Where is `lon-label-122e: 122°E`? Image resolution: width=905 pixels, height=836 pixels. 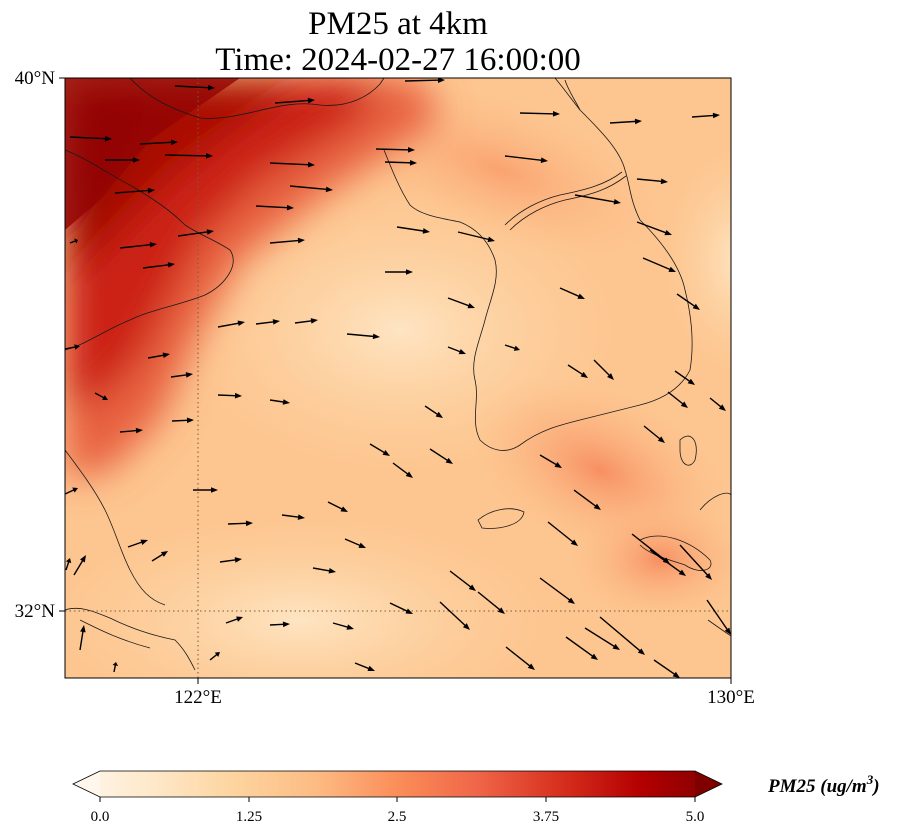 lon-label-122e: 122°E is located at coordinates (198, 697).